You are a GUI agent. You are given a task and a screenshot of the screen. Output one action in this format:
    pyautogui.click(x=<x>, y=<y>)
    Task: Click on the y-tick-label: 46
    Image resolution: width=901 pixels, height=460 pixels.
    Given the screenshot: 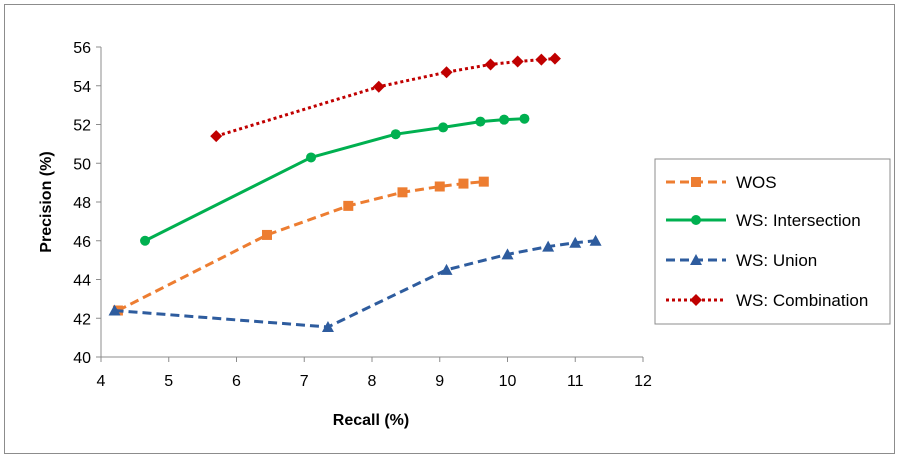 What is the action you would take?
    pyautogui.click(x=82, y=242)
    